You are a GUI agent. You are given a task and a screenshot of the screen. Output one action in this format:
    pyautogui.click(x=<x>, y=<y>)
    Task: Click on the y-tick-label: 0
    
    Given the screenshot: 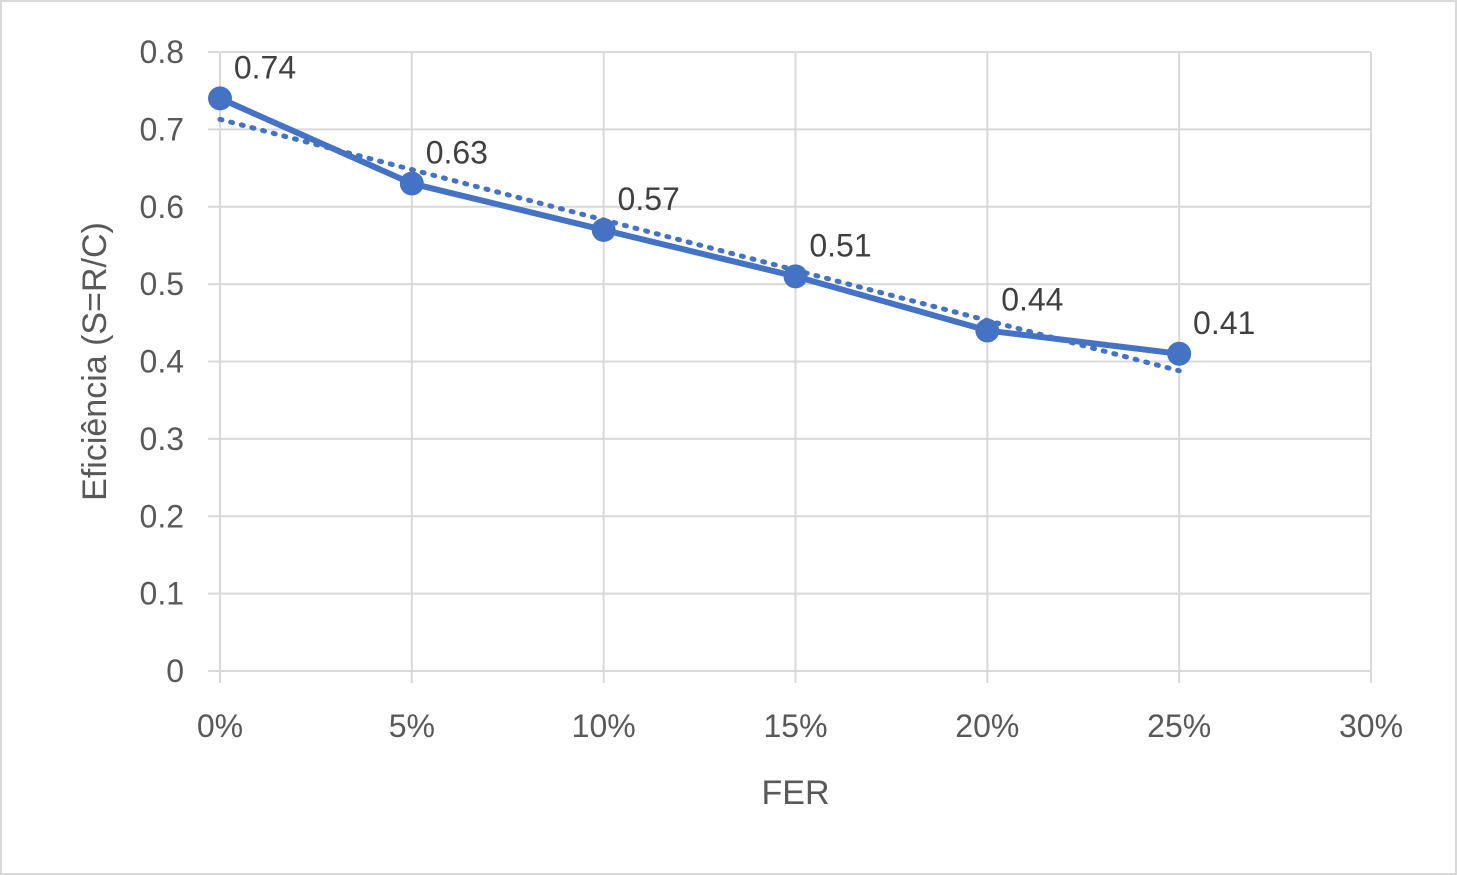 What is the action you would take?
    pyautogui.click(x=175, y=671)
    